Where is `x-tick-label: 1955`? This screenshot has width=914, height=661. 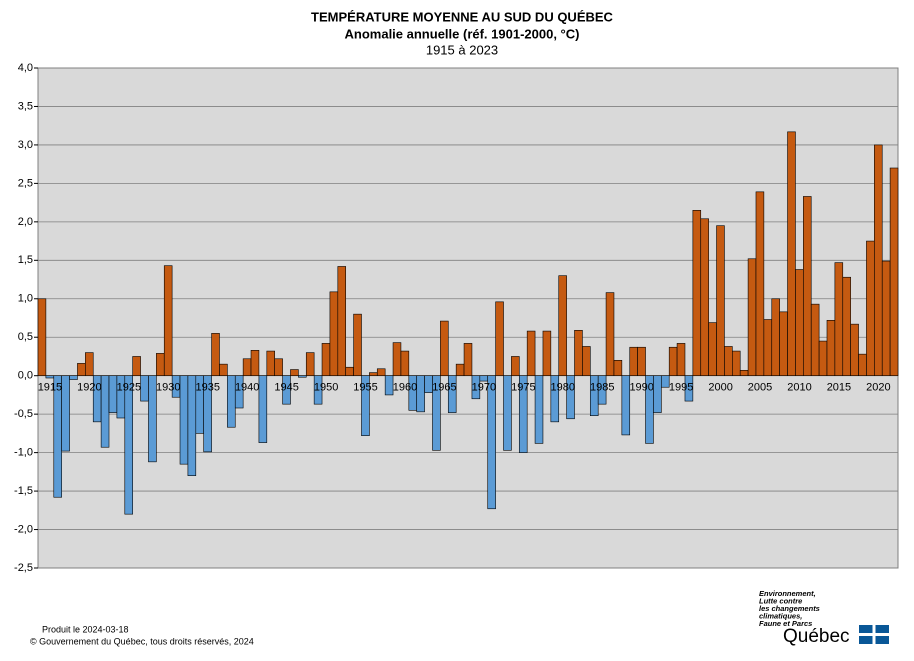
x-tick-label: 1955 is located at coordinates (365, 388).